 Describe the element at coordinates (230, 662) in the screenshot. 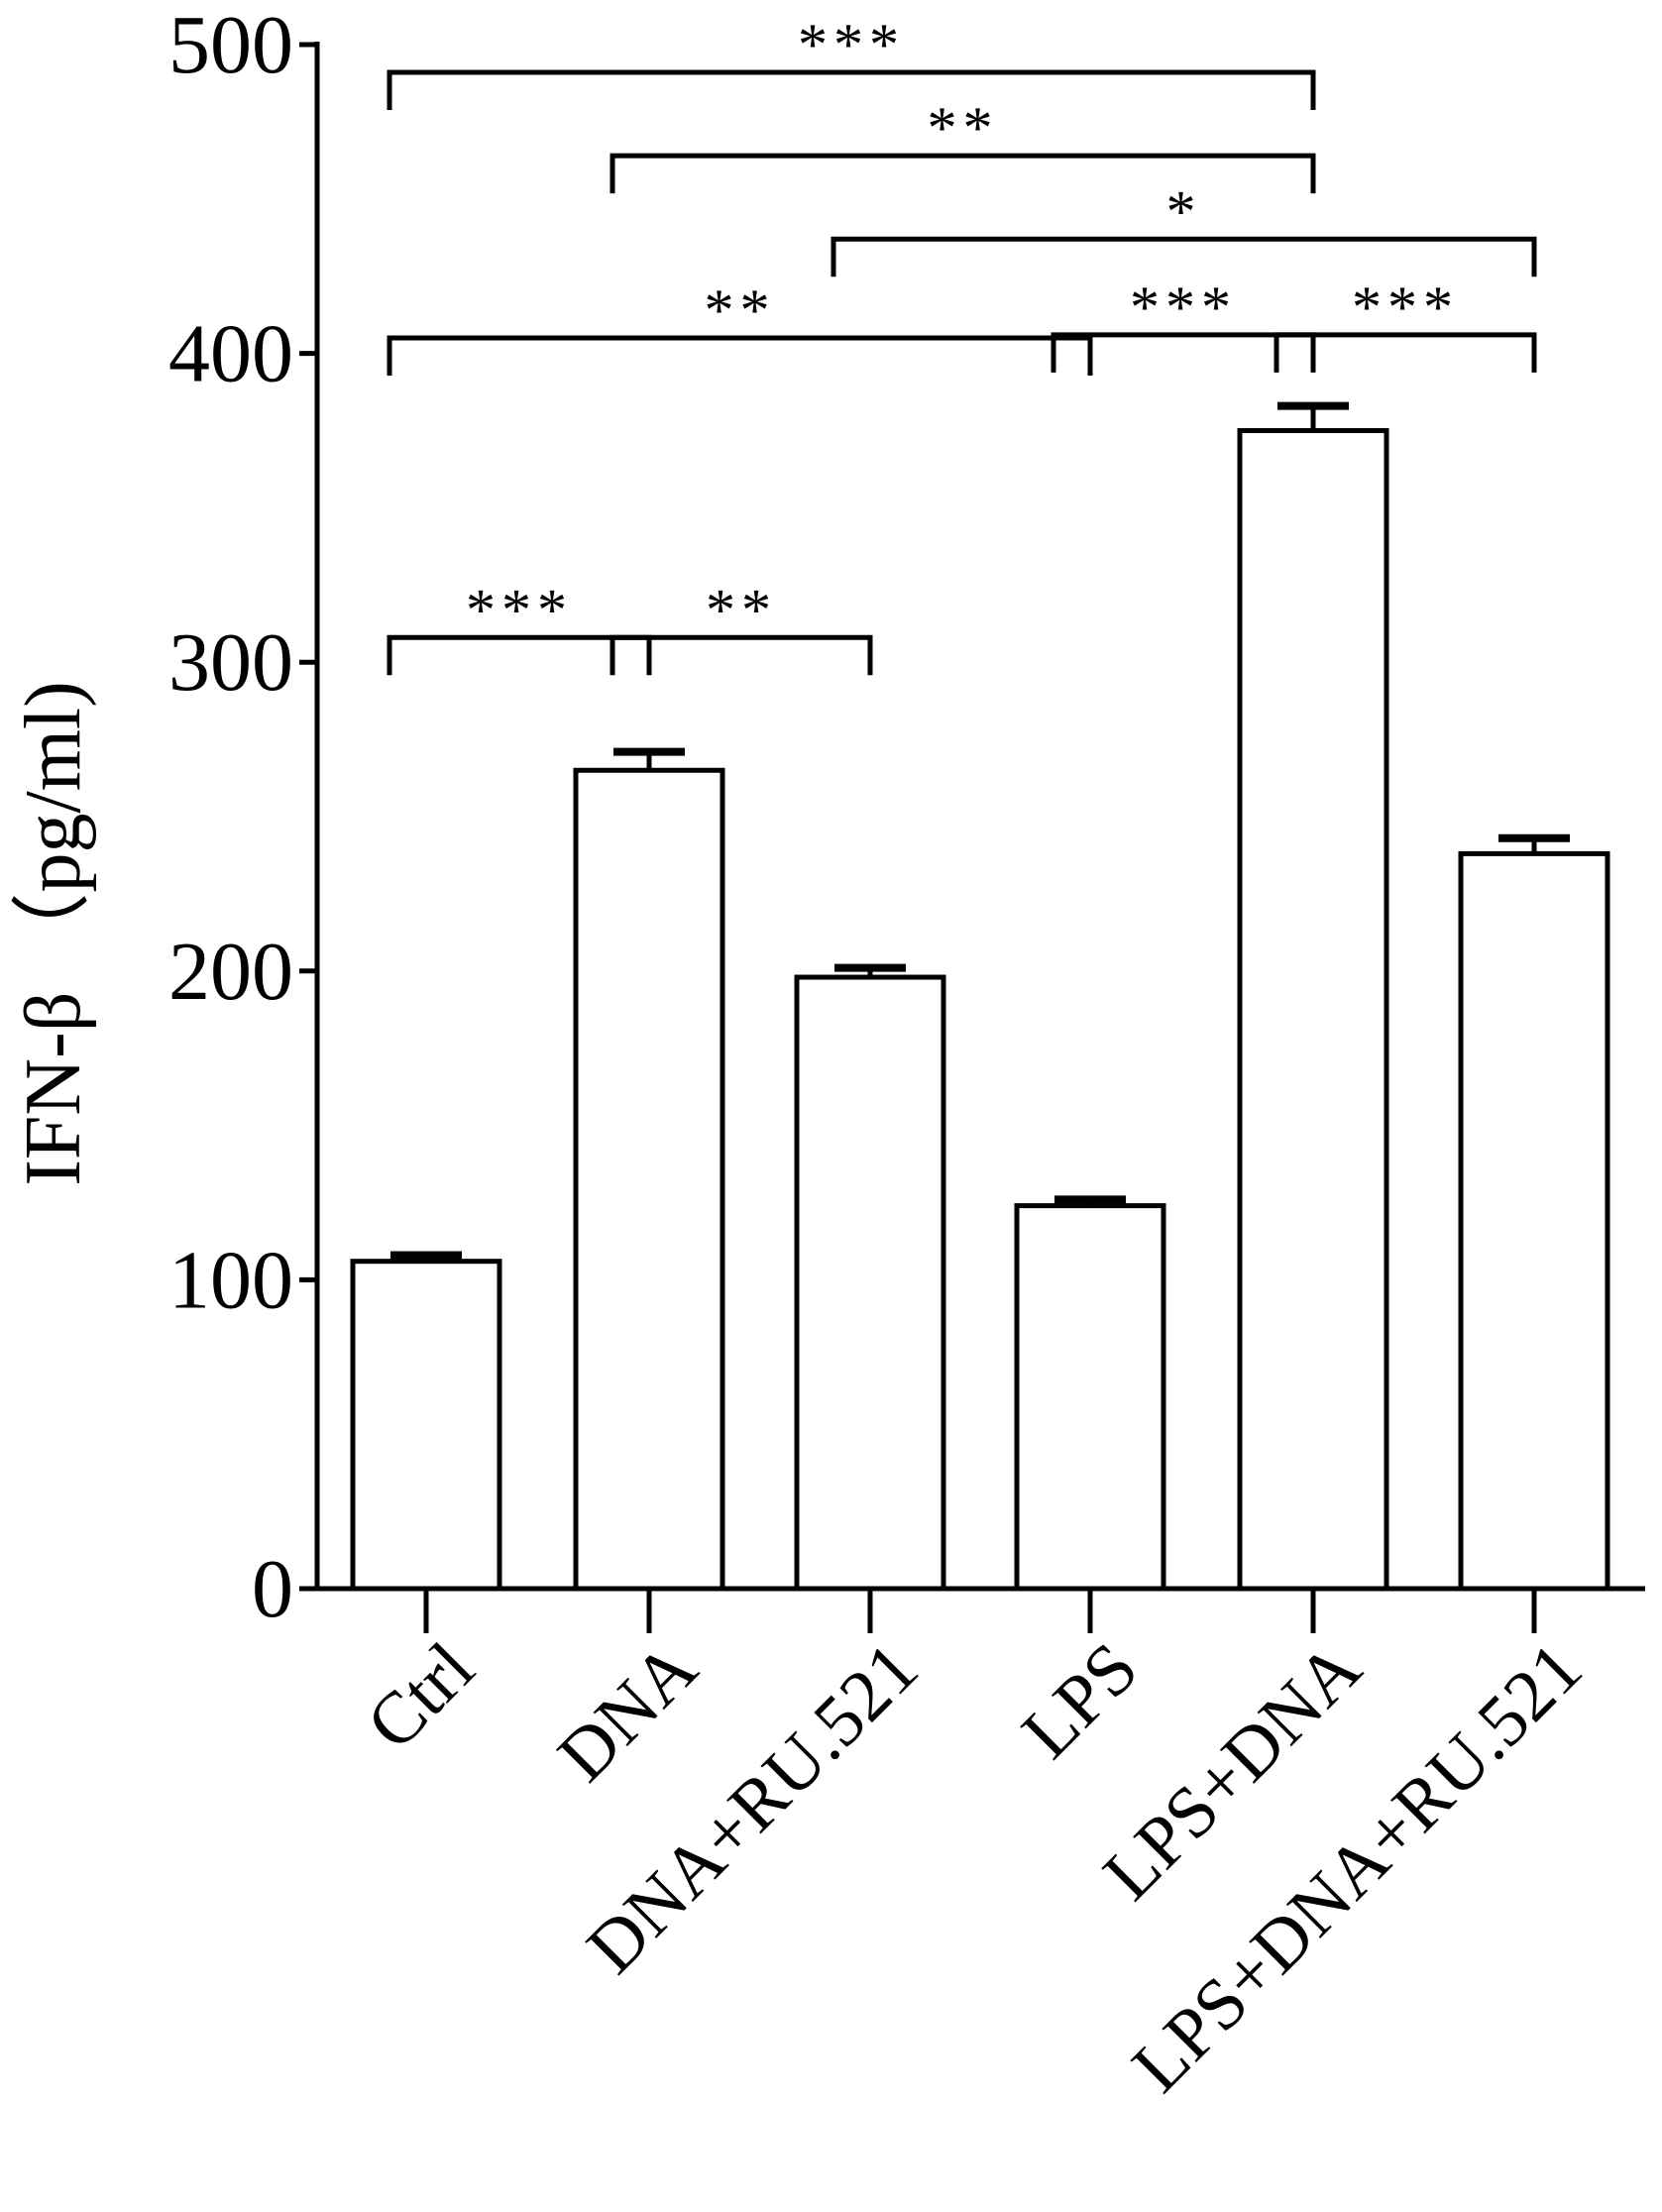

I see `y-tick-label: 300` at that location.